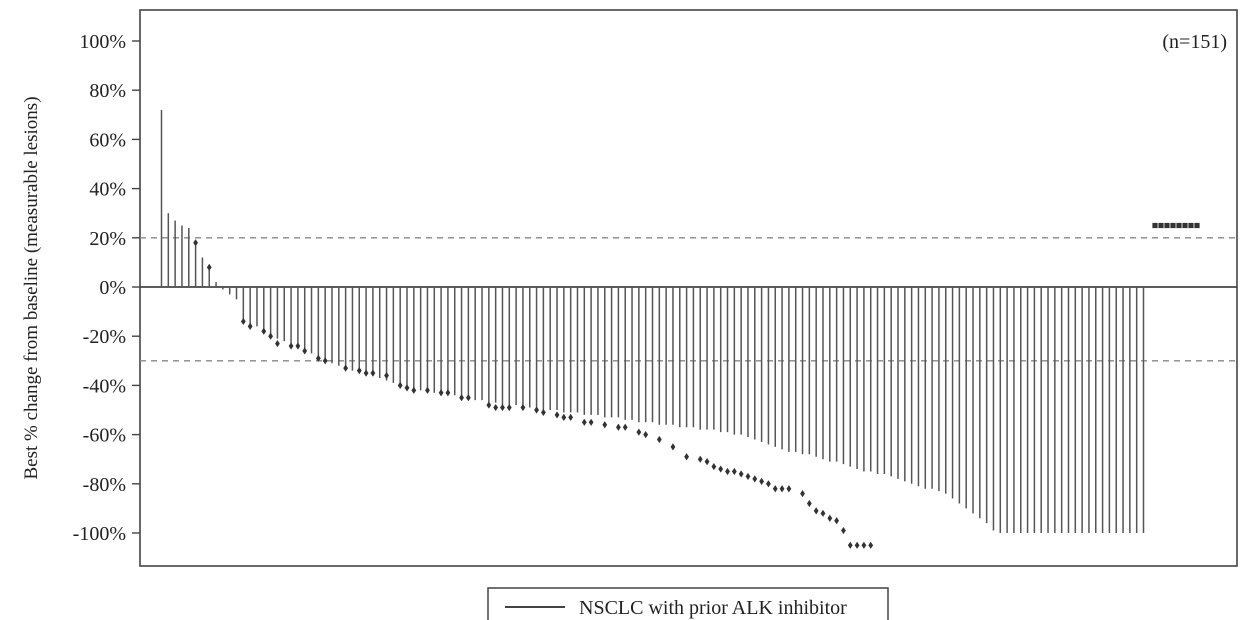  Describe the element at coordinates (99, 534) in the screenshot. I see `y-tick-label: -100%` at that location.